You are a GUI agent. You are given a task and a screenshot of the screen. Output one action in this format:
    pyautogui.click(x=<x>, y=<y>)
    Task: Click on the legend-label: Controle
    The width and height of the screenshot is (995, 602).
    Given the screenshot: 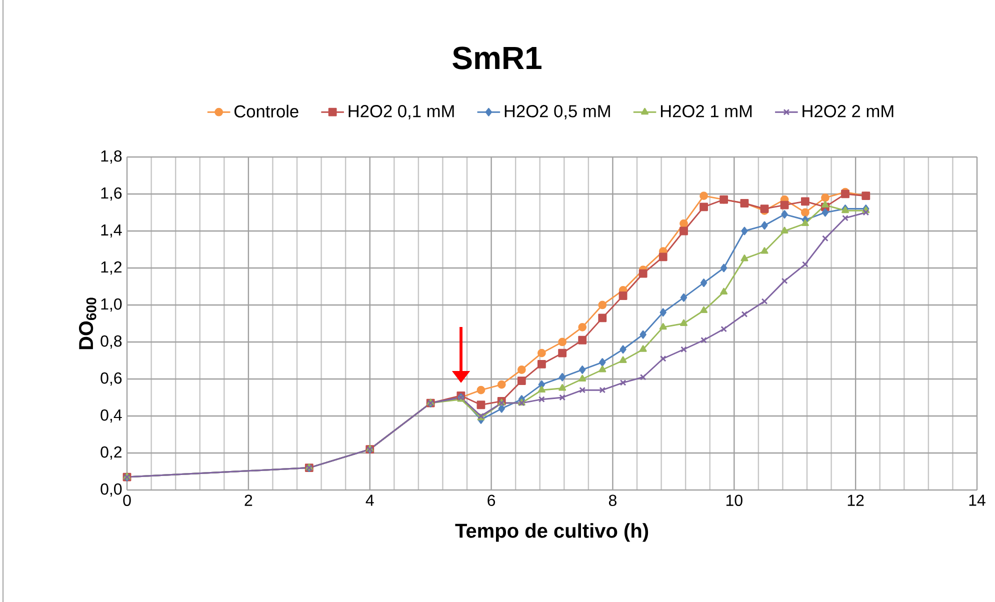 What is the action you would take?
    pyautogui.click(x=266, y=111)
    